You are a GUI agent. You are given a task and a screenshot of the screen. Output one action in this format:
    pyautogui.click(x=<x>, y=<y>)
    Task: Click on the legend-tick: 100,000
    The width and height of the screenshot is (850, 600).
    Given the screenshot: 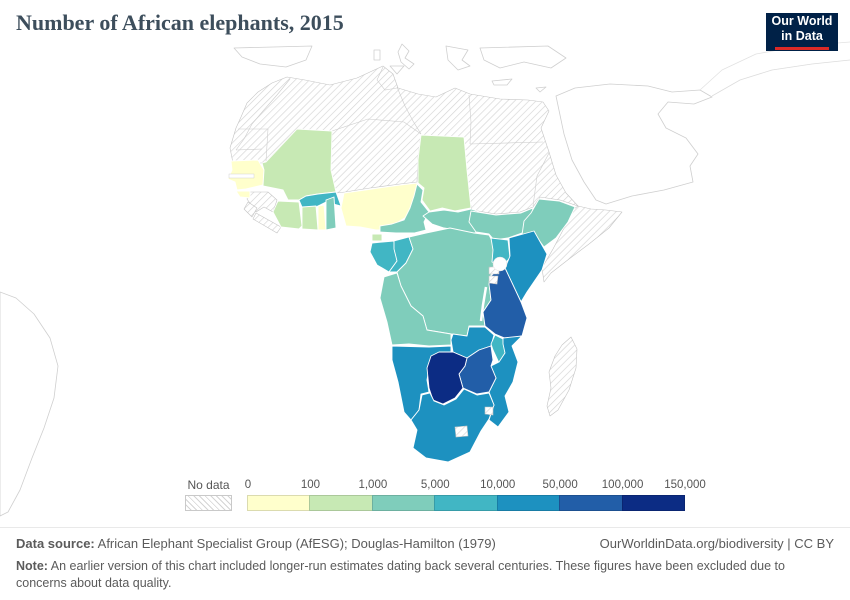 What is the action you would take?
    pyautogui.click(x=622, y=485)
    